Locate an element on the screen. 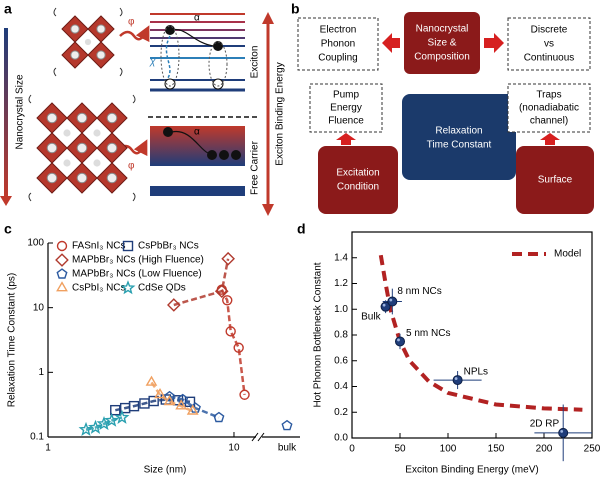 This screenshot has height=479, width=600. node-label: Continuous is located at coordinates (549, 58).